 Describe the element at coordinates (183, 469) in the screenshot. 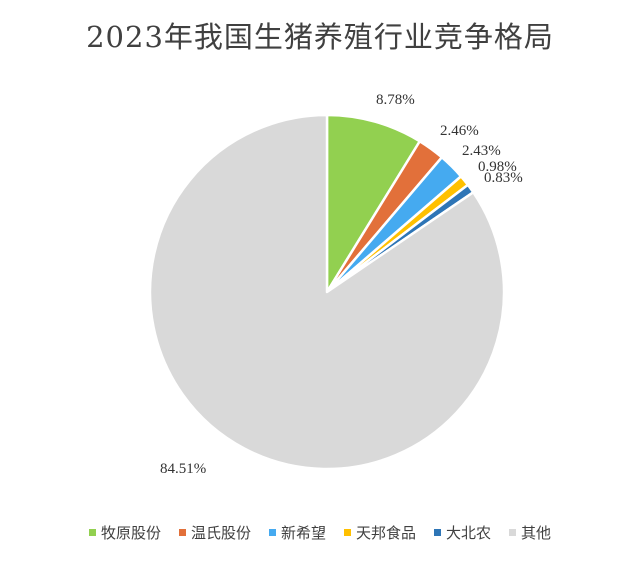

I see `slice-data-label: 84.51%` at that location.